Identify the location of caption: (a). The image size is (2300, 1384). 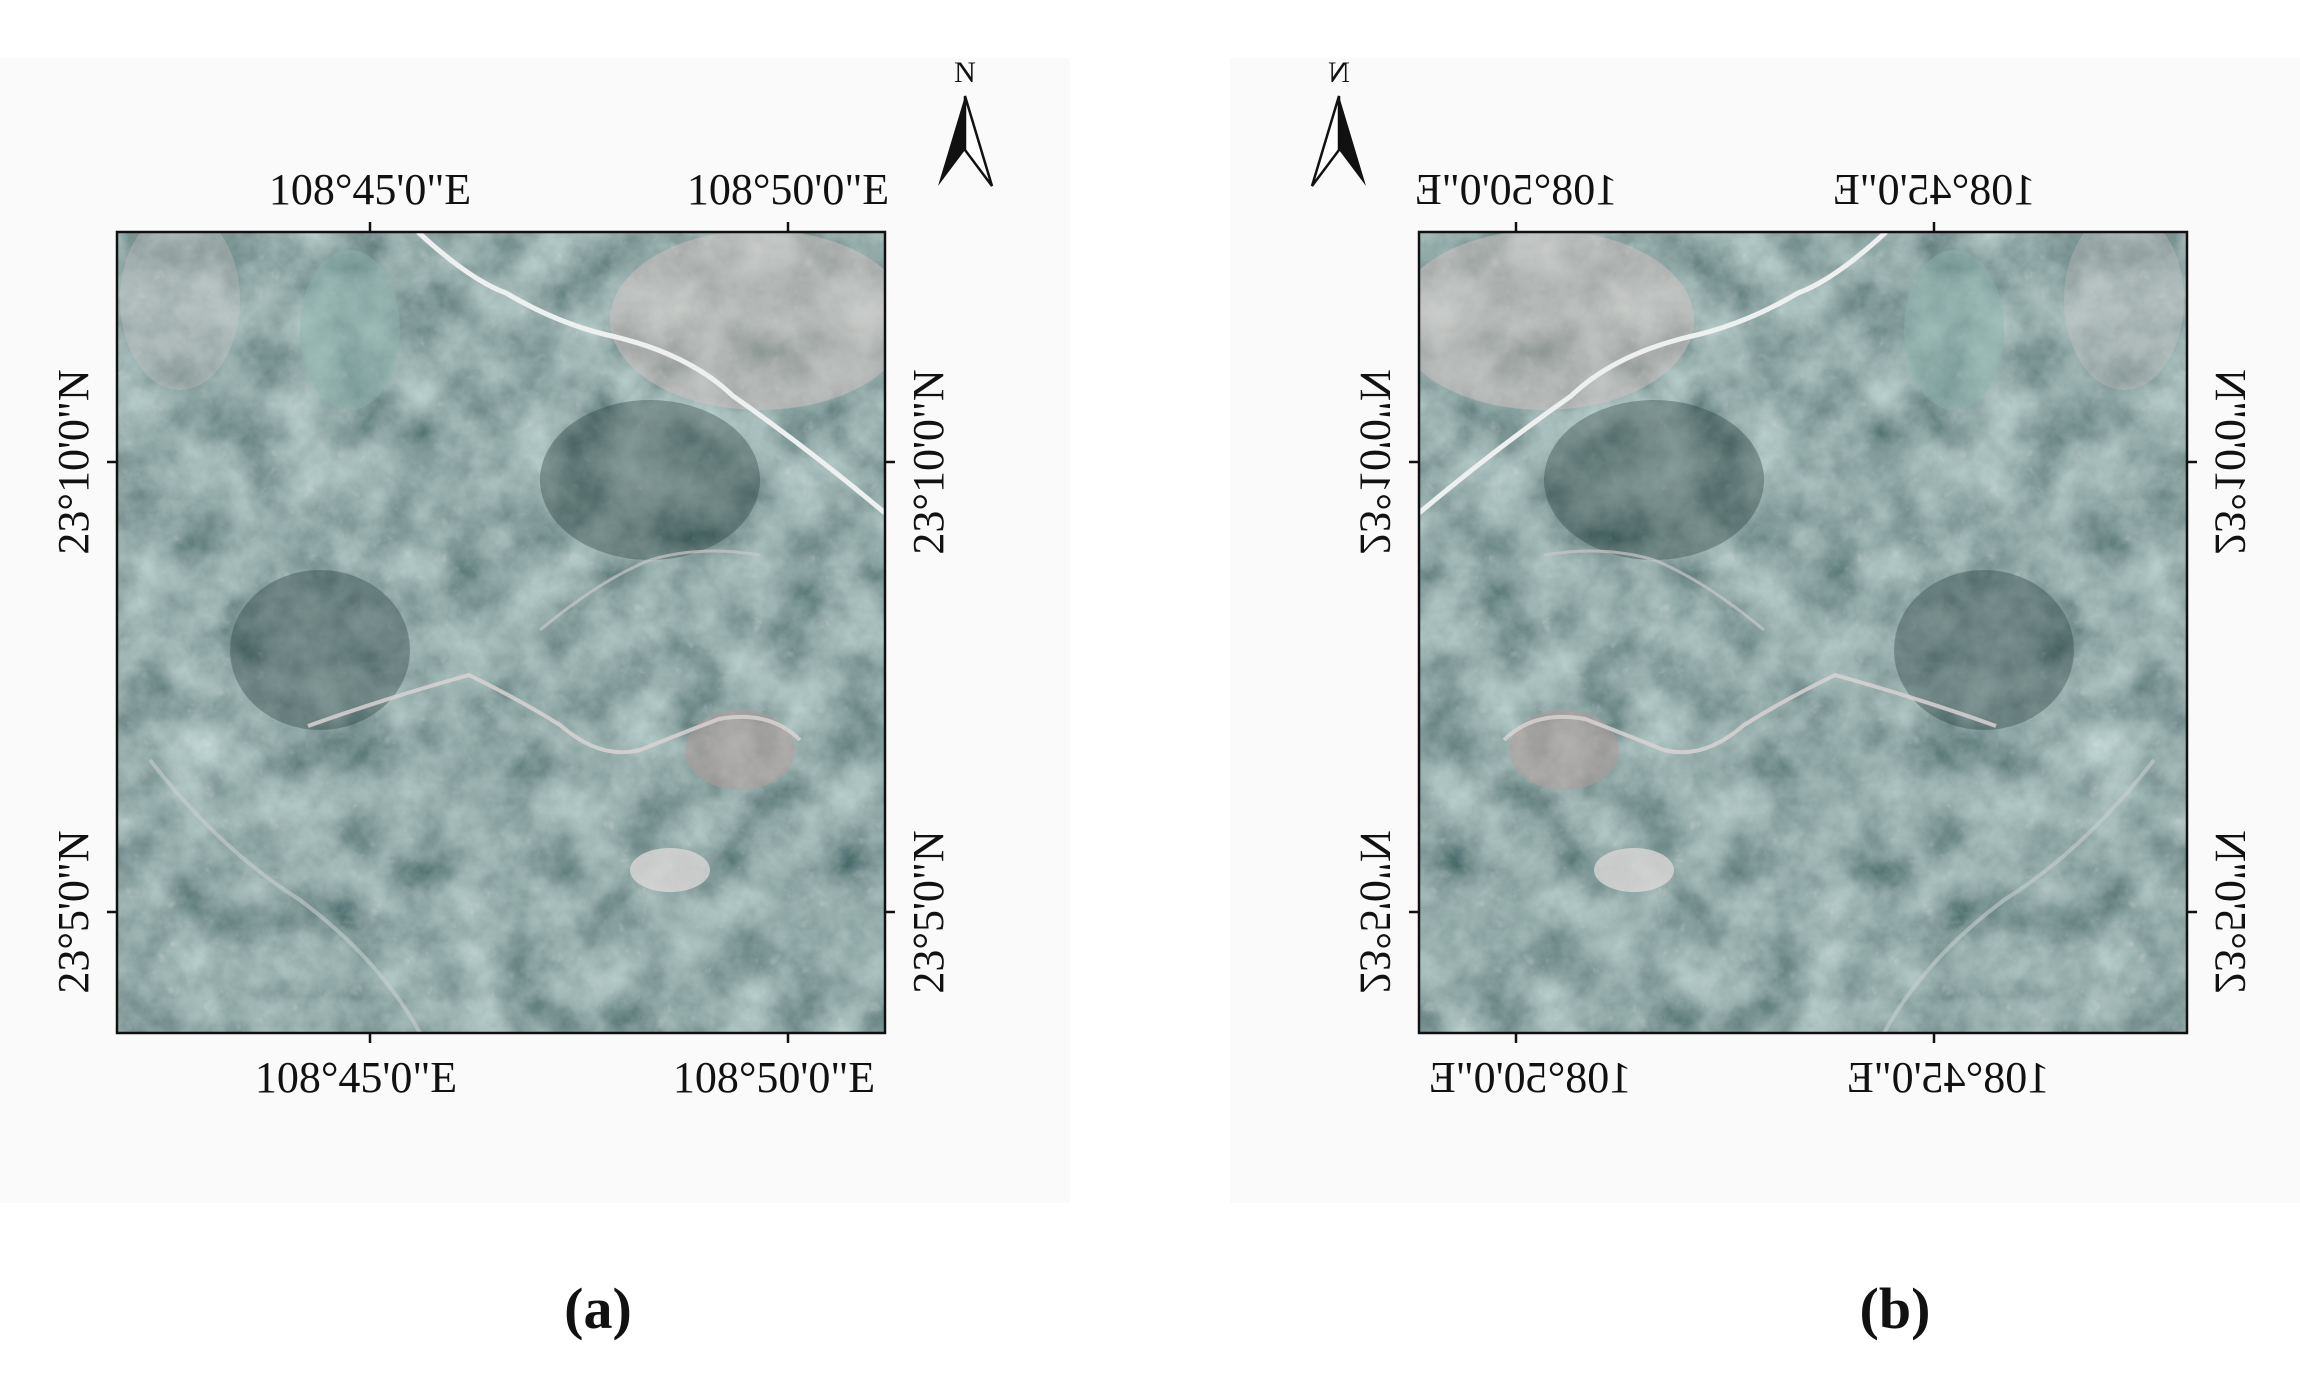
(598, 1308).